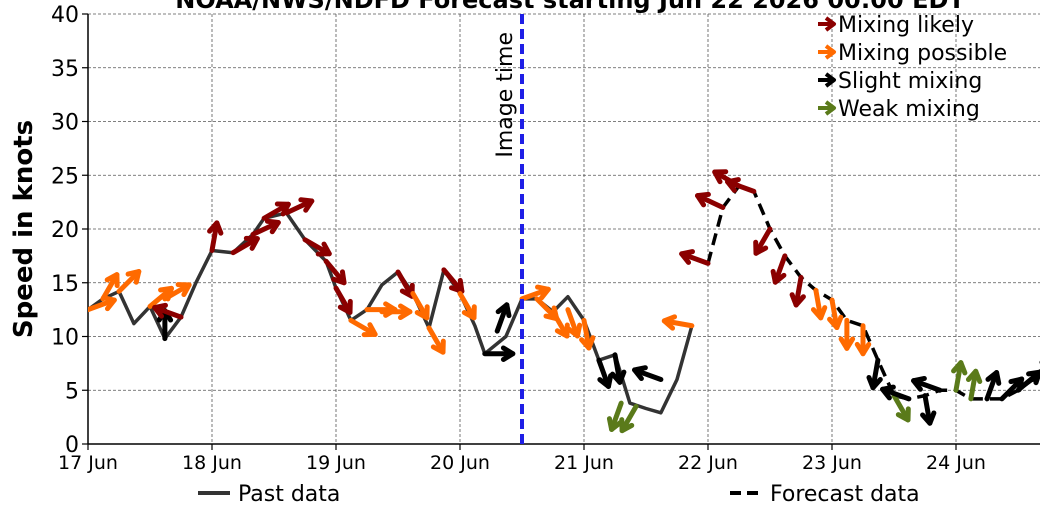 The height and width of the screenshot is (506, 1040). I want to click on series-legend-label: Past data, so click(289, 494).